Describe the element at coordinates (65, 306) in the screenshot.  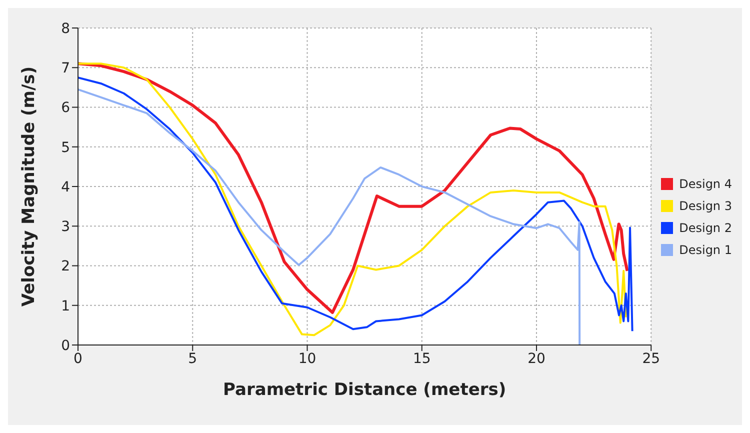
I see `y-tick-label: 1` at that location.